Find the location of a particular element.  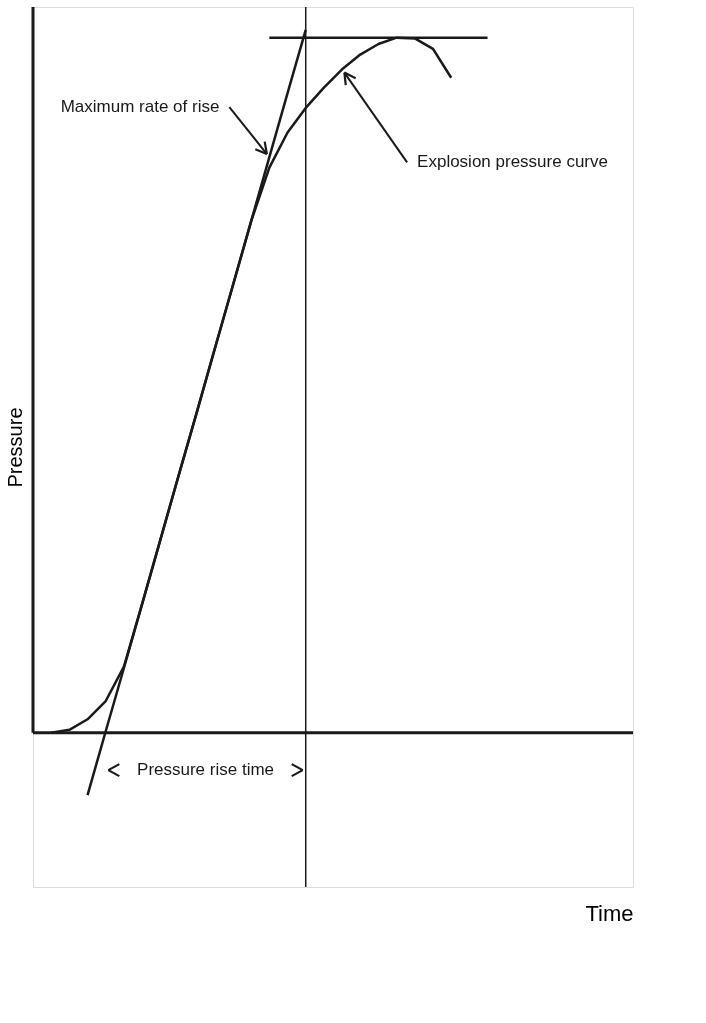

annotation: Pressure rise time is located at coordinates (206, 770).